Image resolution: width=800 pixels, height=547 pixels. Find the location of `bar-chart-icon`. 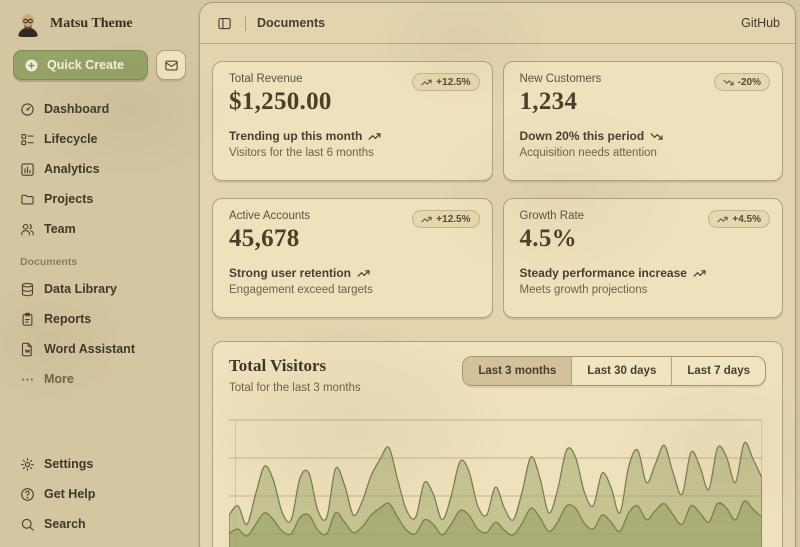

bar-chart-icon is located at coordinates (27, 169).